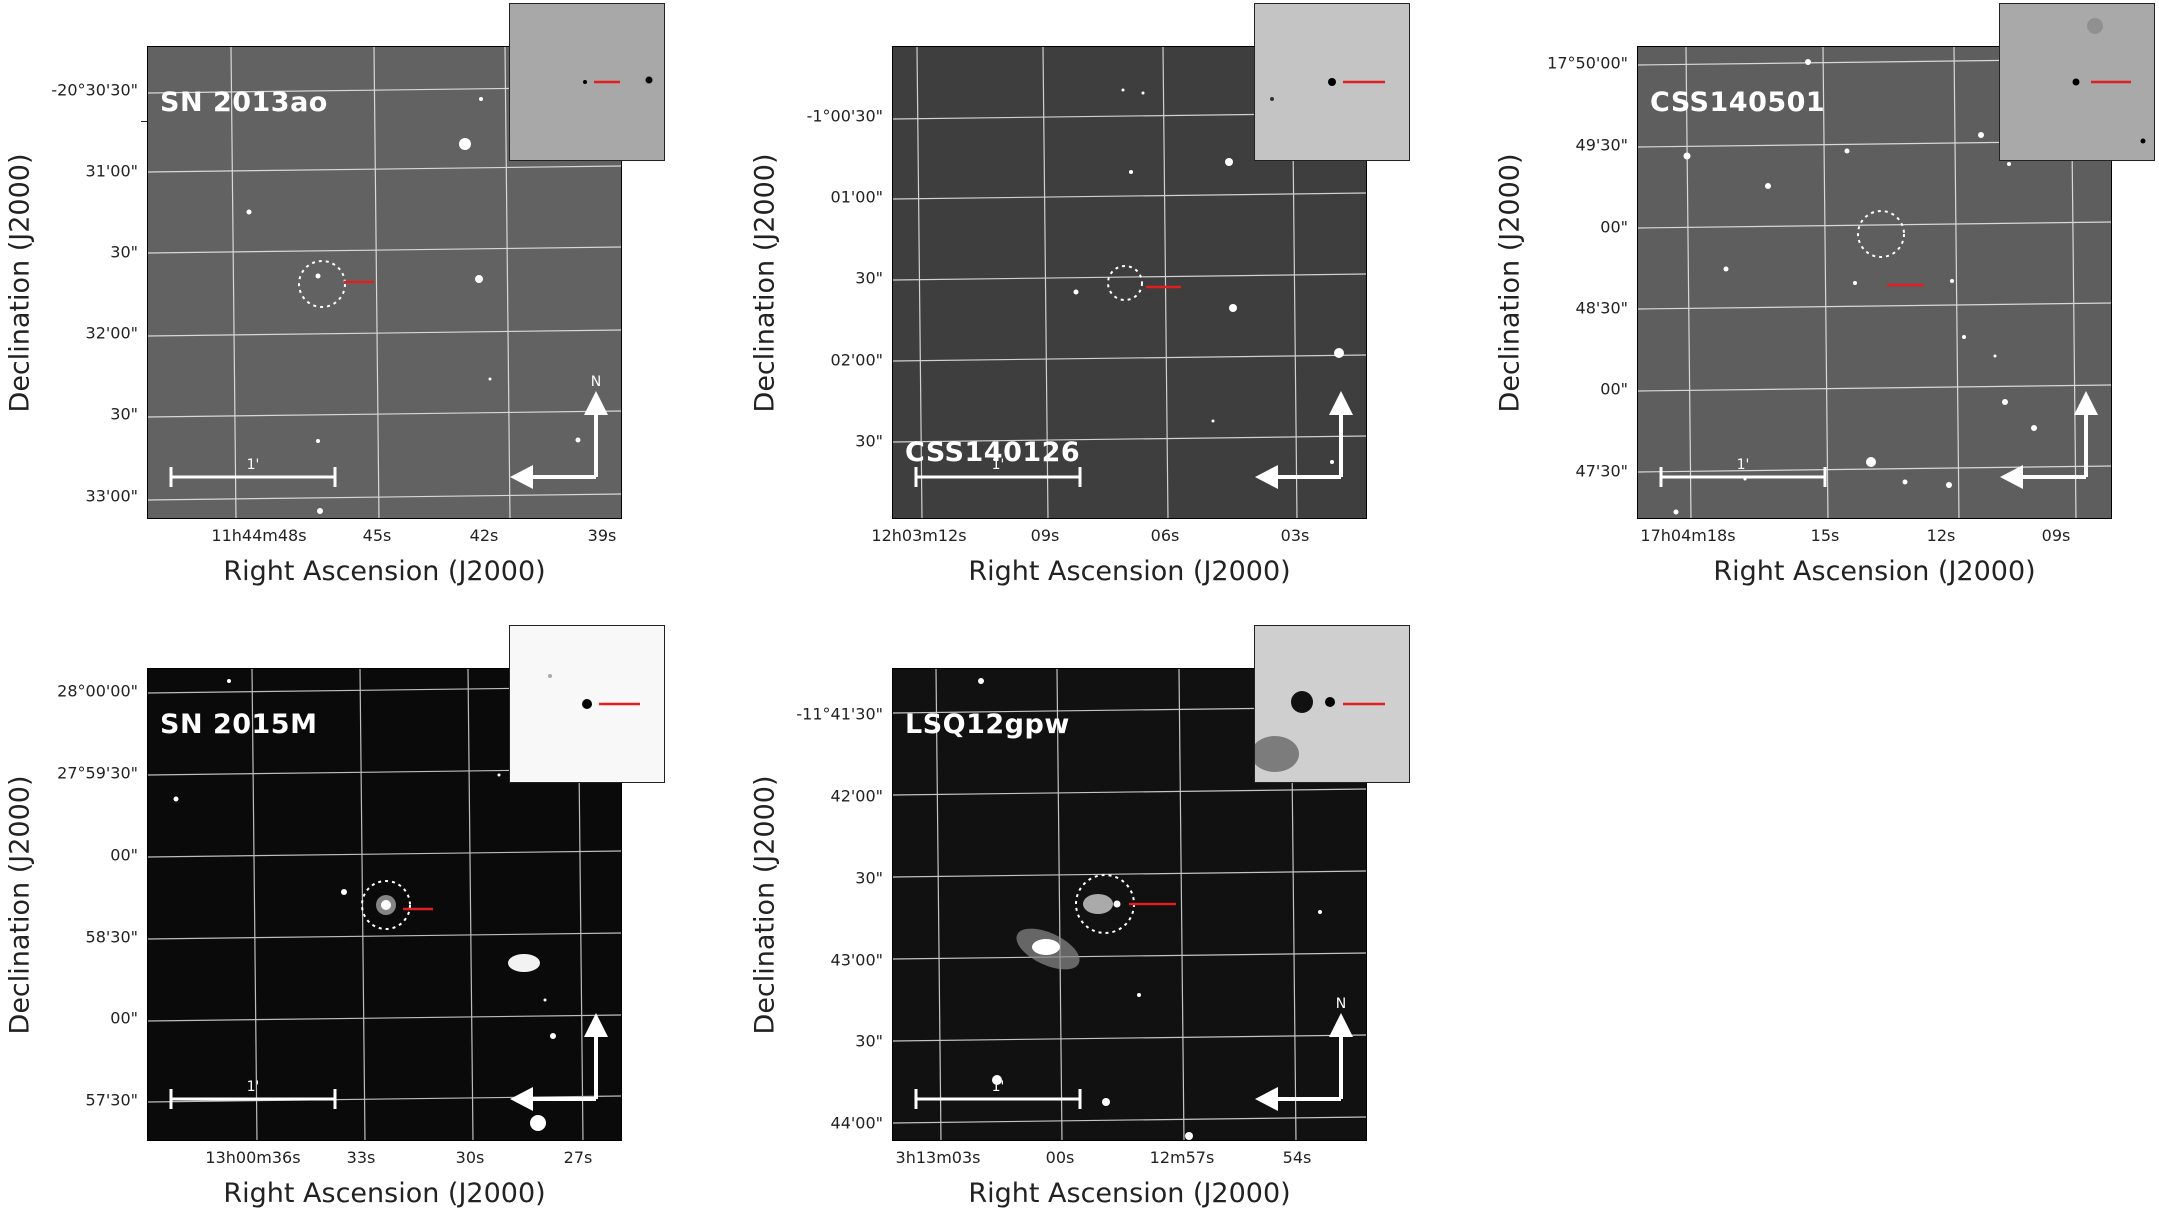 The height and width of the screenshot is (1212, 2159). What do you see at coordinates (97, 773) in the screenshot?
I see `y-tick: 27°59'30"` at bounding box center [97, 773].